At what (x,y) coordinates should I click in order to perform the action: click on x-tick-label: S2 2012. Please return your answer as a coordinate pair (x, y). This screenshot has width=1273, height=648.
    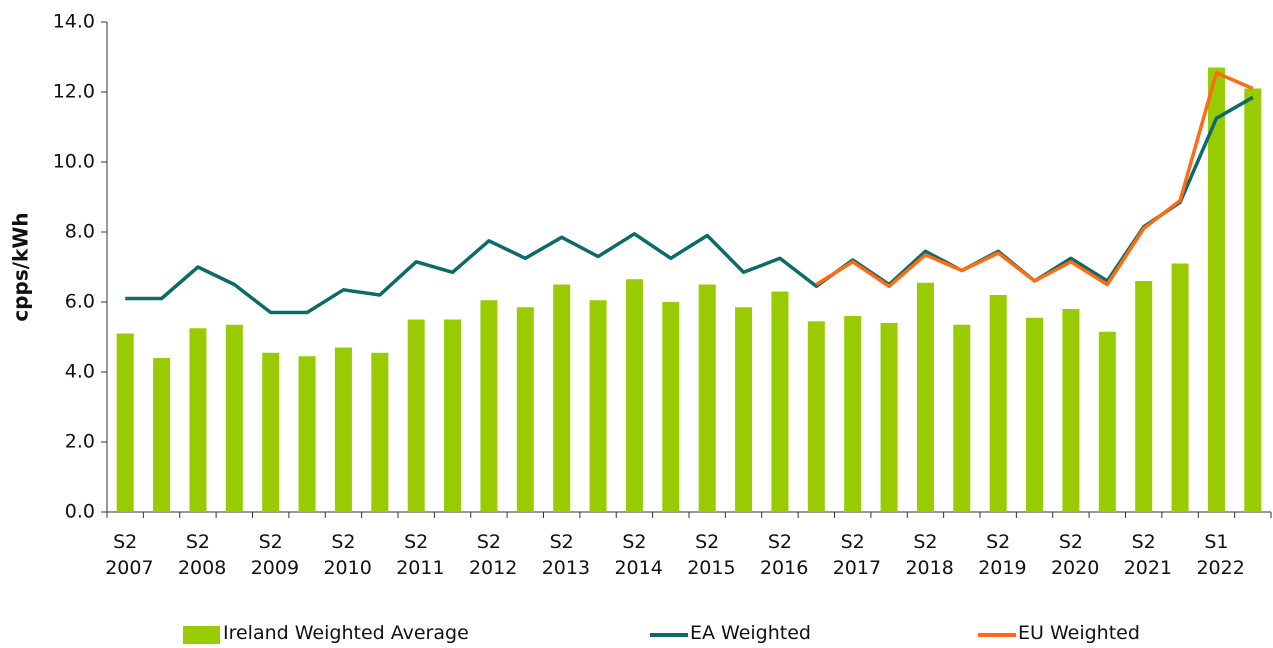
    Looking at the image, I should click on (493, 555).